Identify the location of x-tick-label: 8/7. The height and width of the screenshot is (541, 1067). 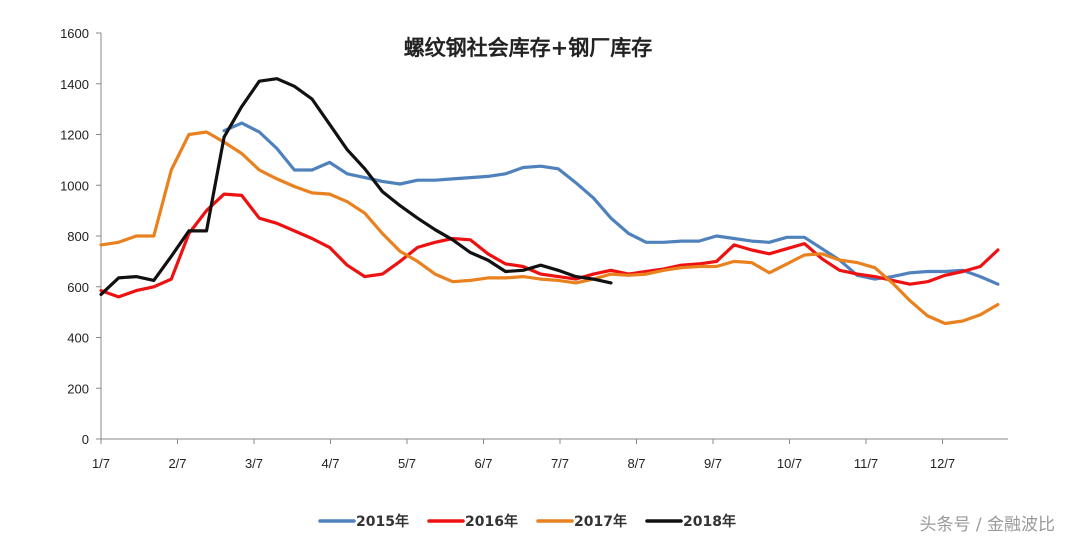
(636, 463).